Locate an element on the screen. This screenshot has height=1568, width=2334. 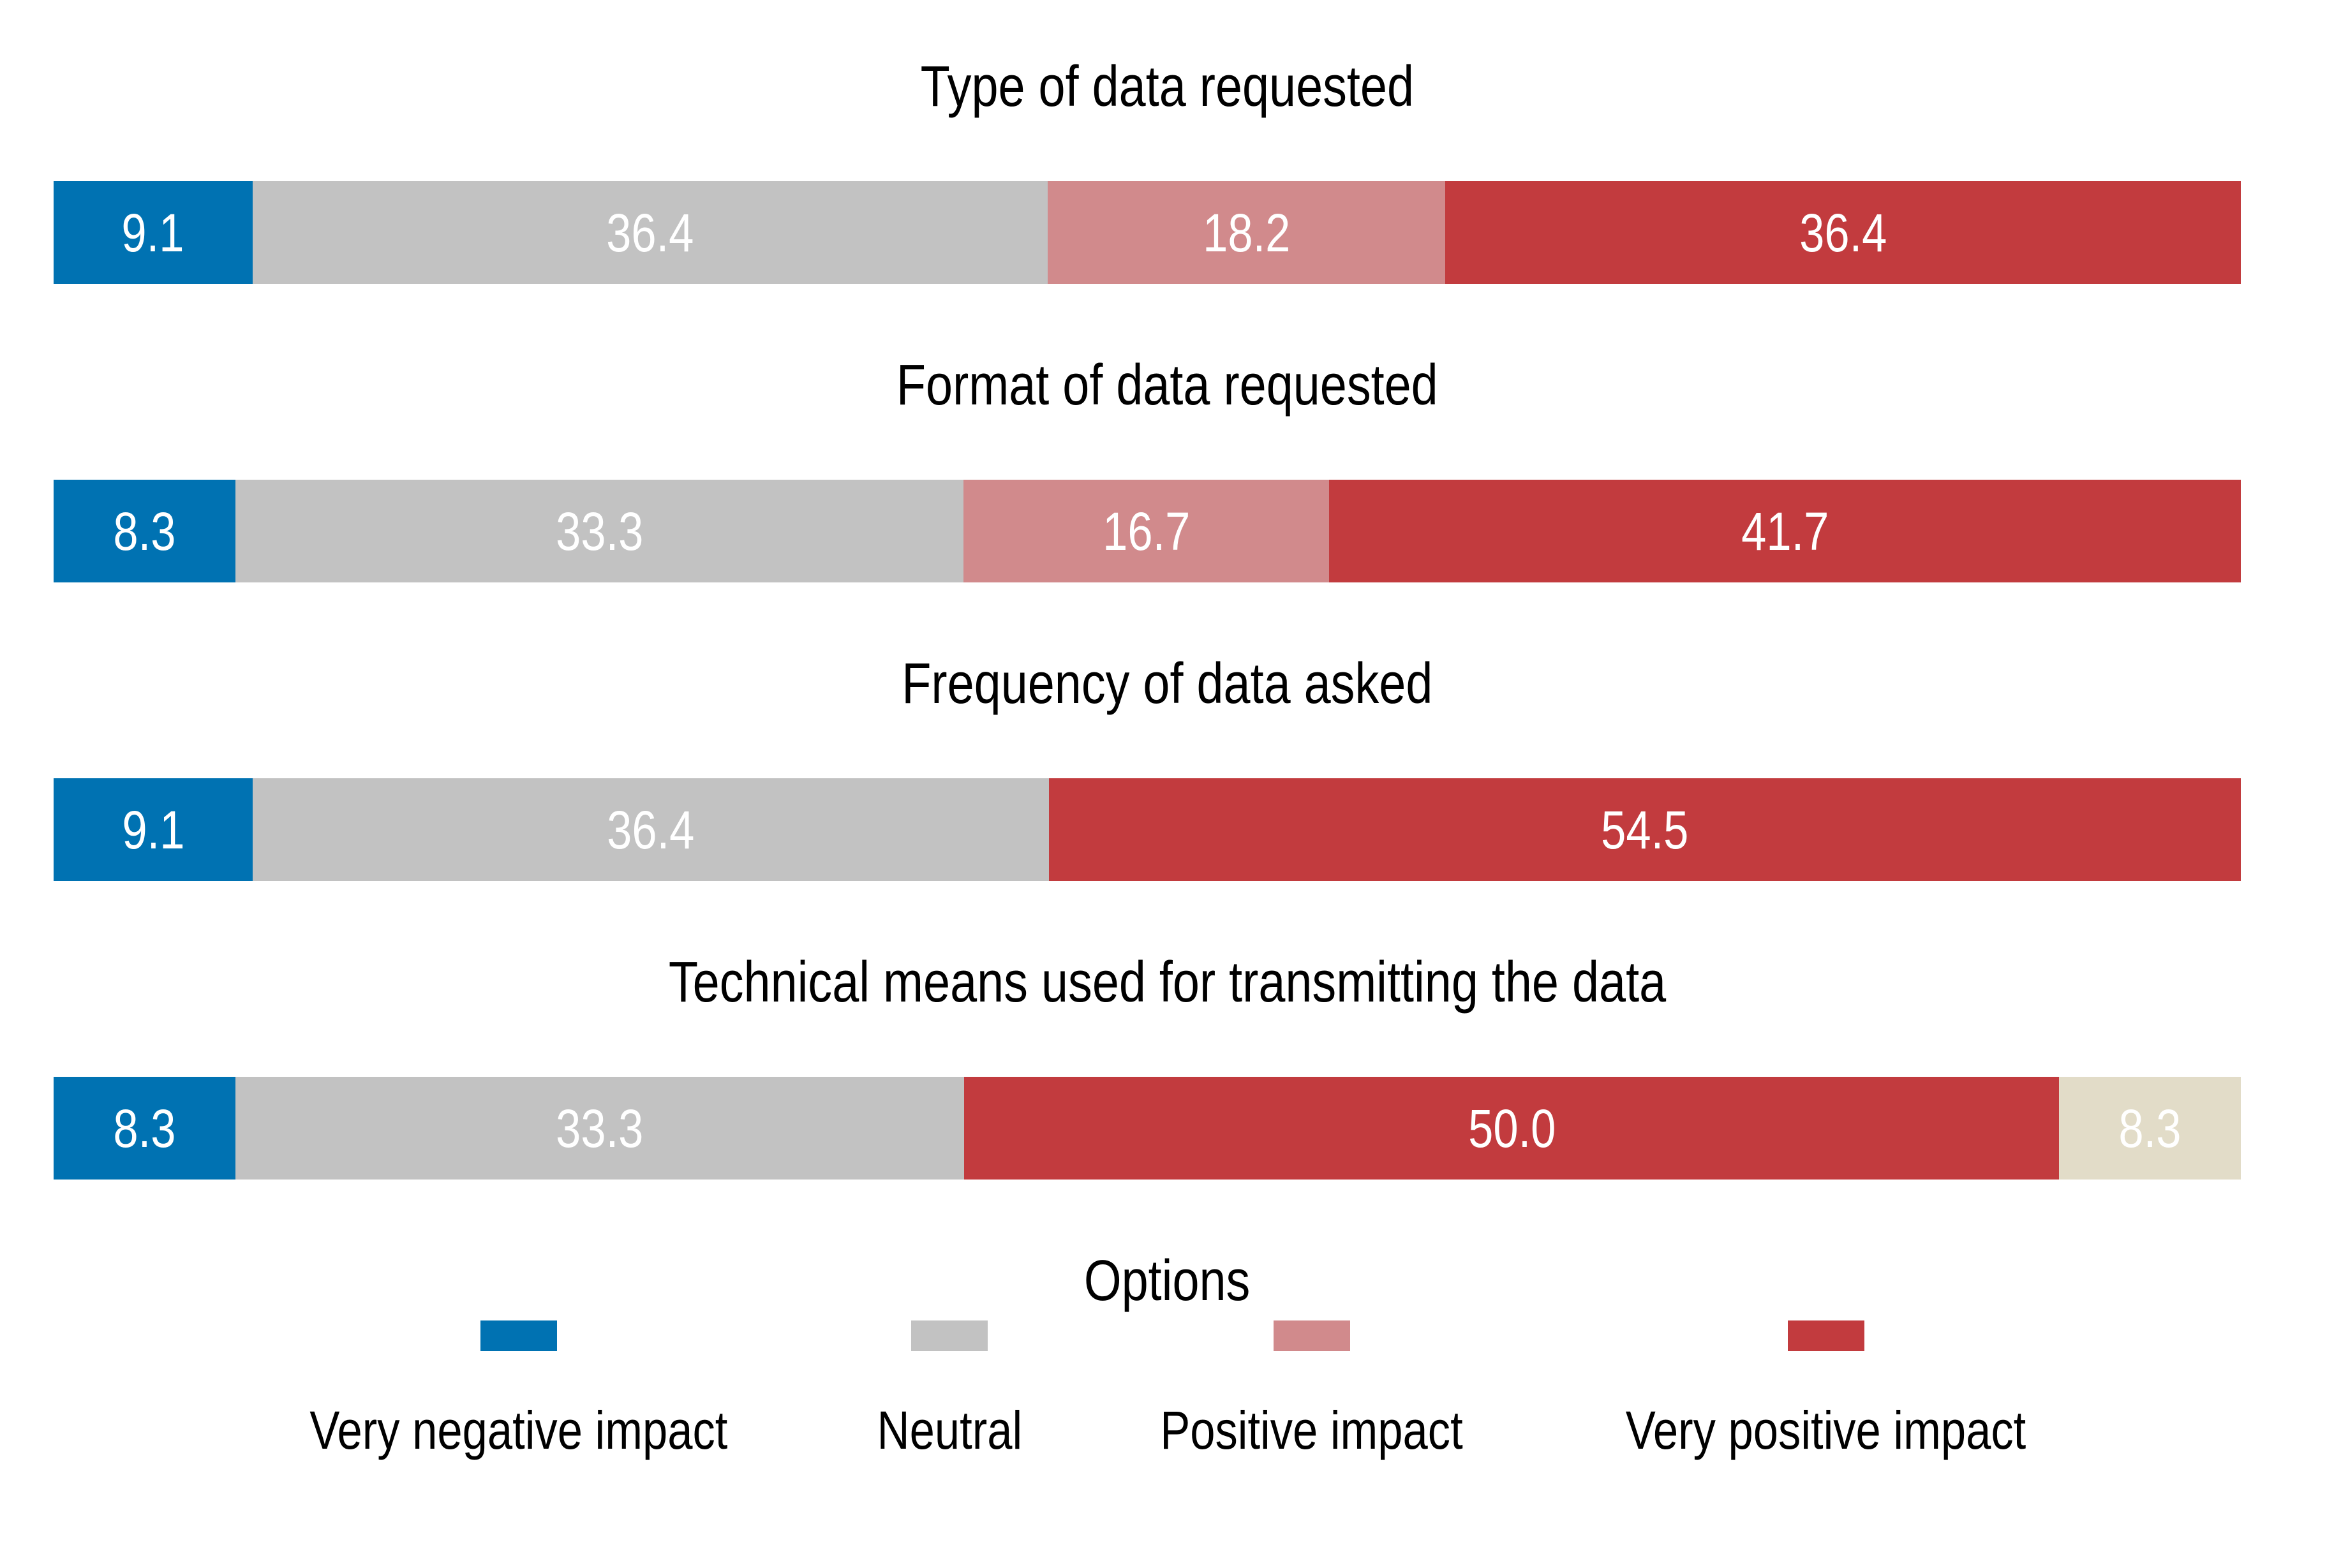
legend-swatch-positive-impact is located at coordinates (1311, 1335).